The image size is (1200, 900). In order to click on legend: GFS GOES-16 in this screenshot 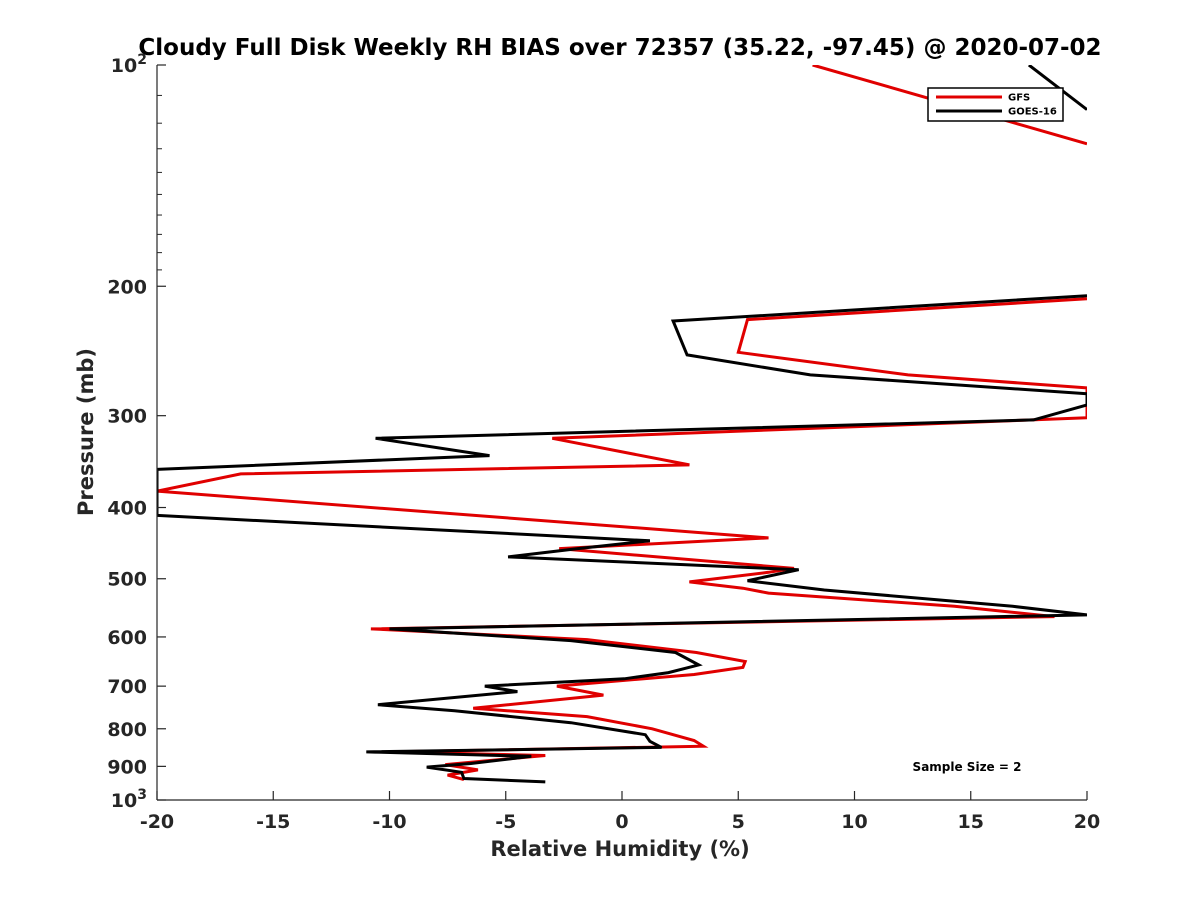, I will do `click(995, 104)`.